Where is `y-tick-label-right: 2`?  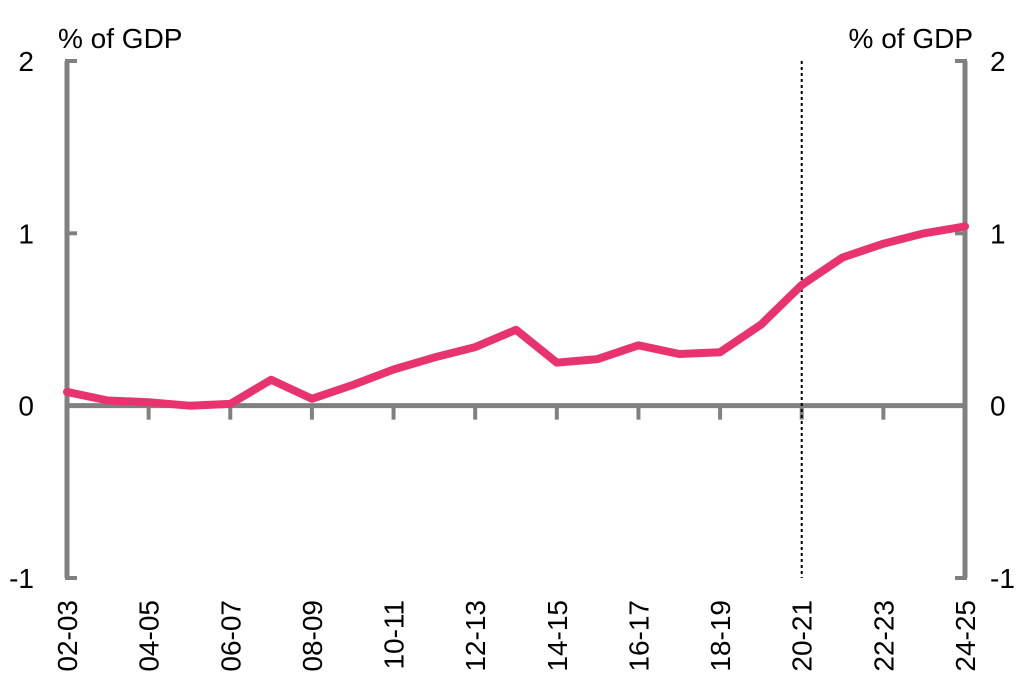 y-tick-label-right: 2 is located at coordinates (998, 61).